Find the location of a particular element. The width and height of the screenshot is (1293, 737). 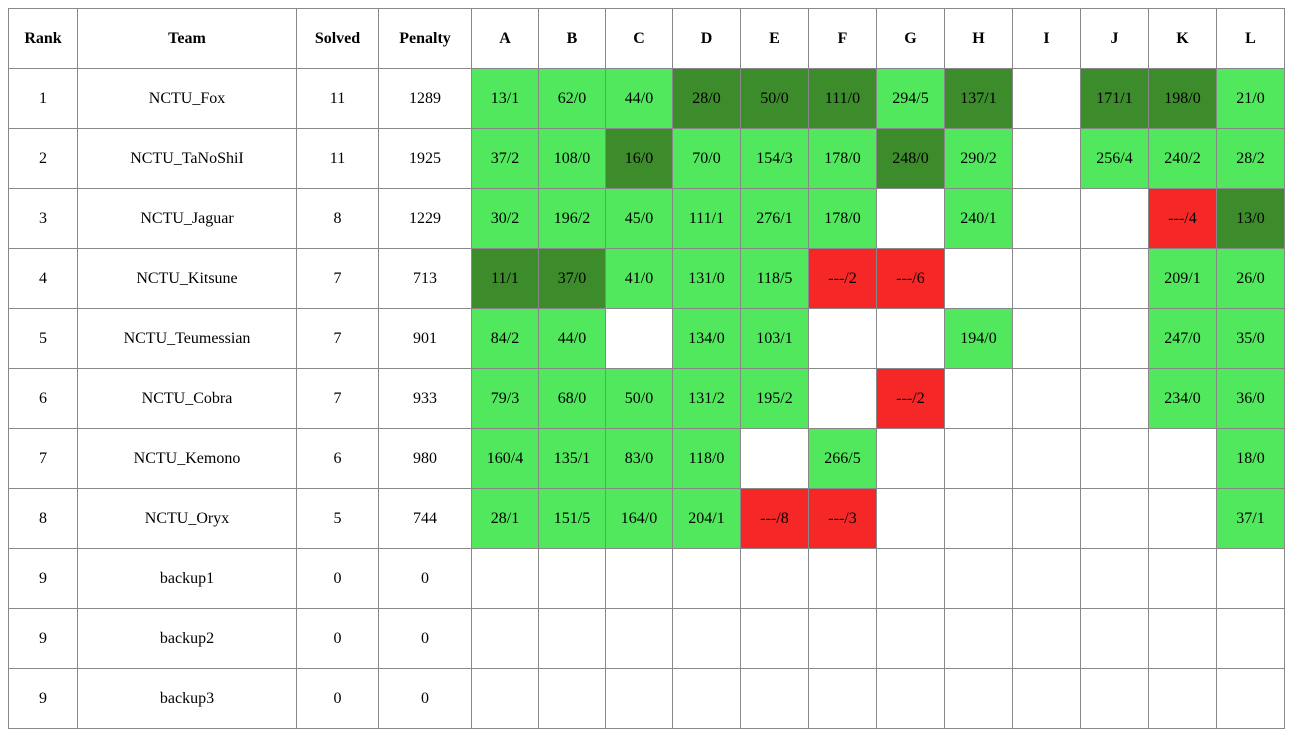

problem-cell-j: 171/1 is located at coordinates (1114, 98).